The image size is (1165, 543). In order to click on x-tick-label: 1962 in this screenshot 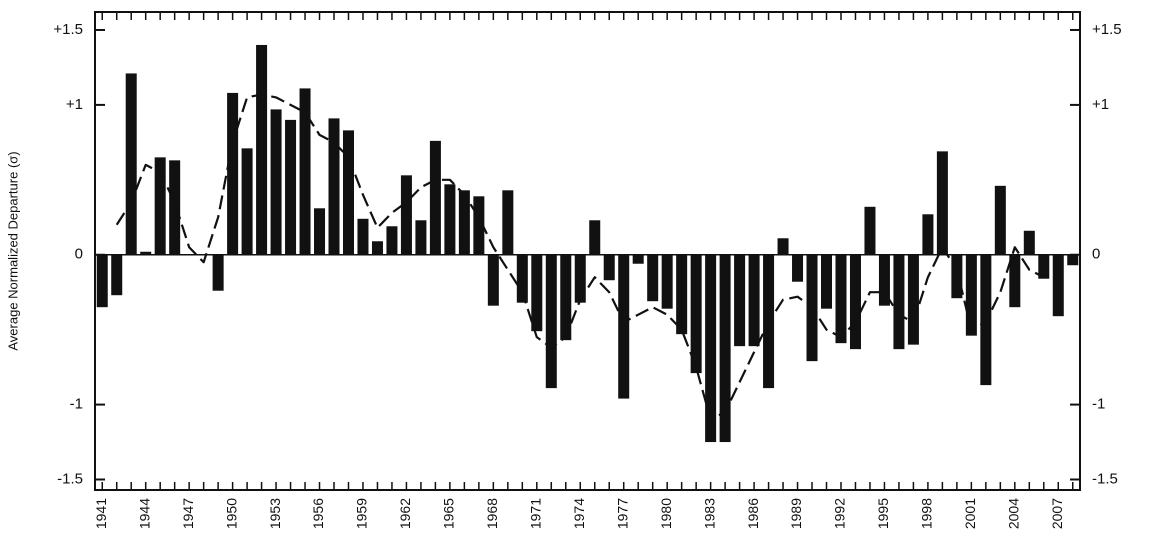, I will do `click(405, 513)`.